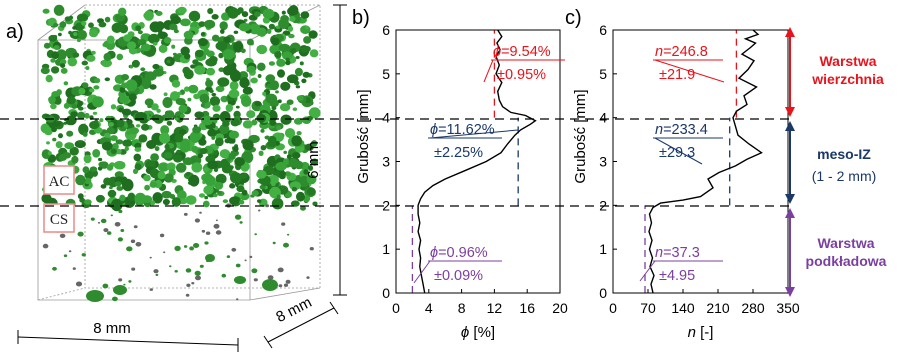 The height and width of the screenshot is (356, 898). Describe the element at coordinates (386, 30) in the screenshot. I see `y-tick-label: 6` at that location.